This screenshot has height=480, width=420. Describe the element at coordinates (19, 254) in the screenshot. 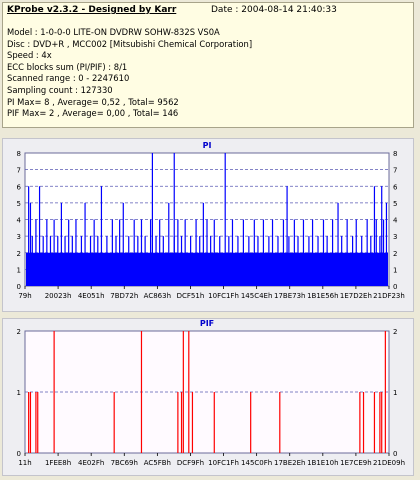

I see `pi-ytick-left: 2` at that location.